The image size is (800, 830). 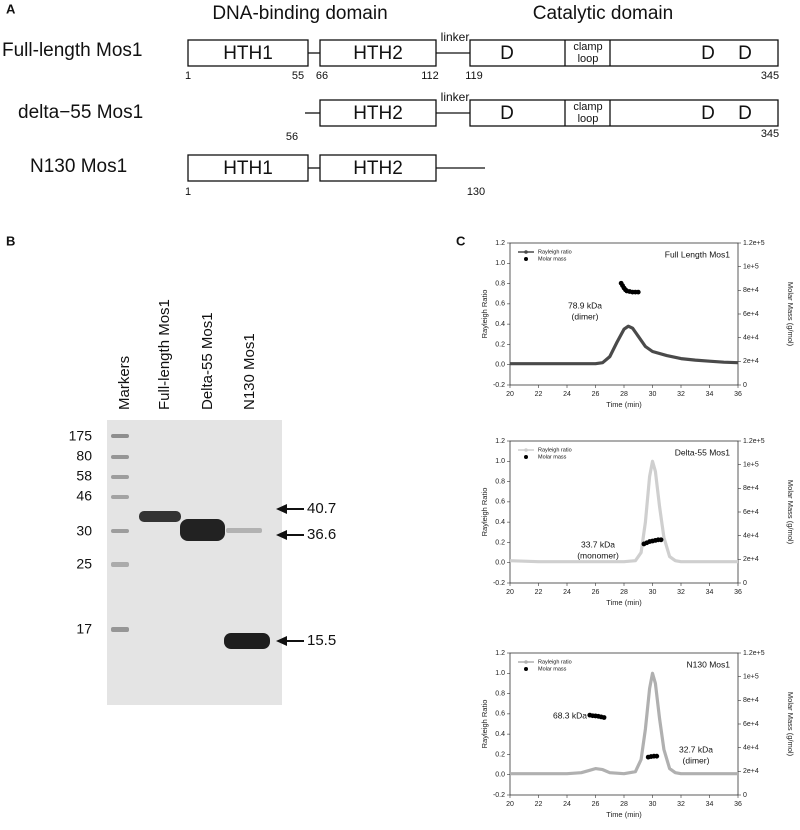 What do you see at coordinates (653, 804) in the screenshot?
I see `x-tick-label: 30` at bounding box center [653, 804].